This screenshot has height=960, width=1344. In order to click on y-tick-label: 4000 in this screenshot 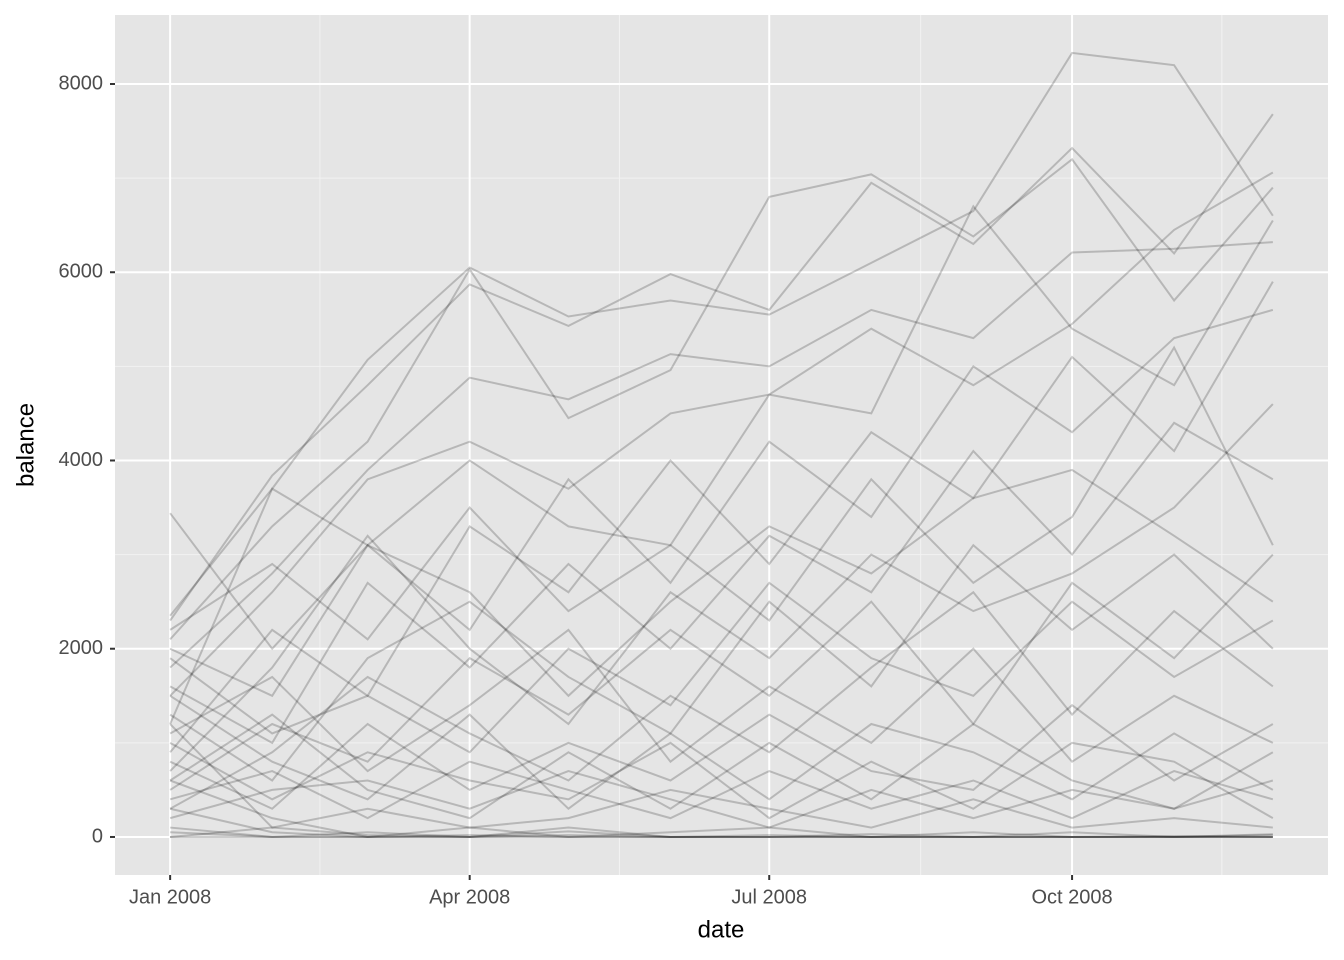, I will do `click(81, 460)`.